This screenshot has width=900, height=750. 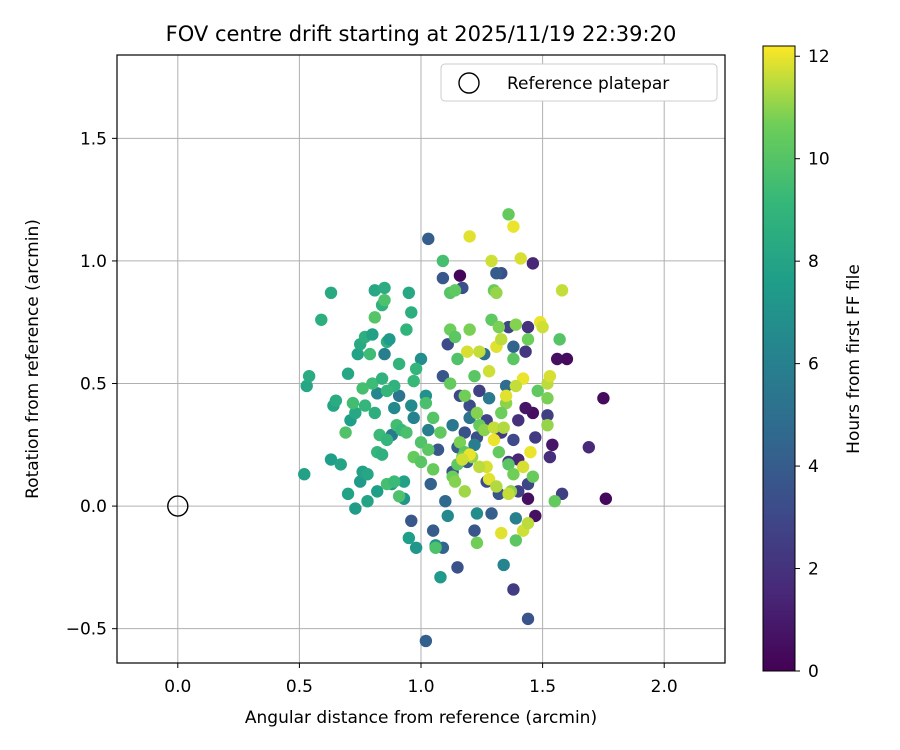 I want to click on colorbar-tick-label: 6, so click(x=813, y=365).